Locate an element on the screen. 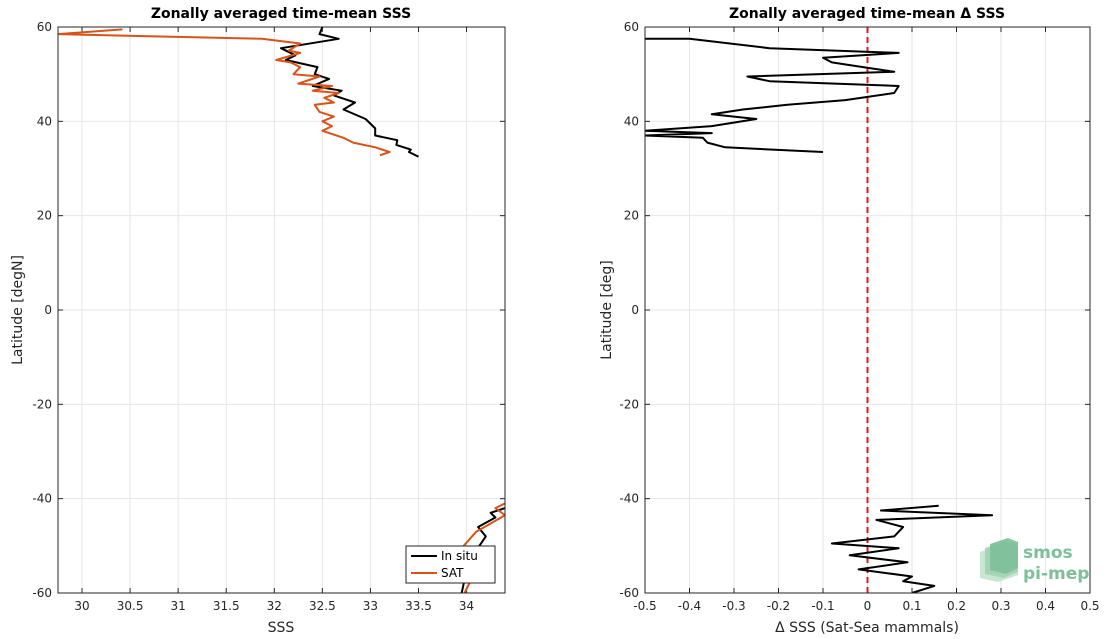 This screenshot has height=639, width=1107. x-tick-label: 30.5 is located at coordinates (130, 606).